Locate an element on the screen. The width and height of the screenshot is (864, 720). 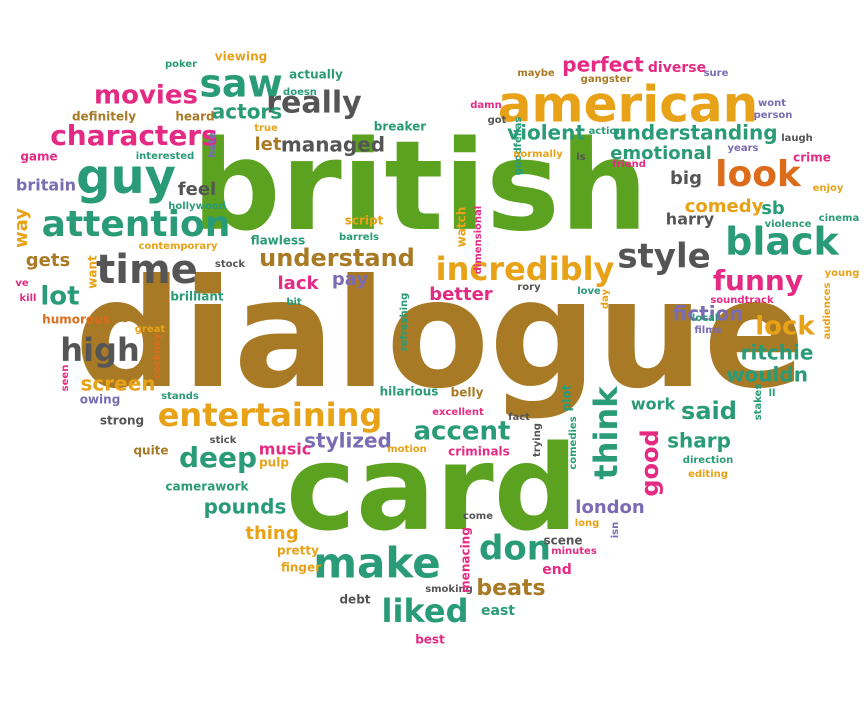
cloud-word-bit: bit is located at coordinates (294, 302).